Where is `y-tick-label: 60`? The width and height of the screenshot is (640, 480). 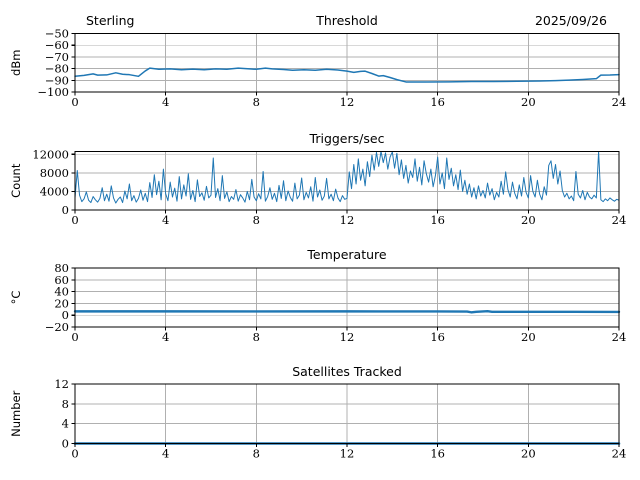 y-tick-label: 60 is located at coordinates (61, 280).